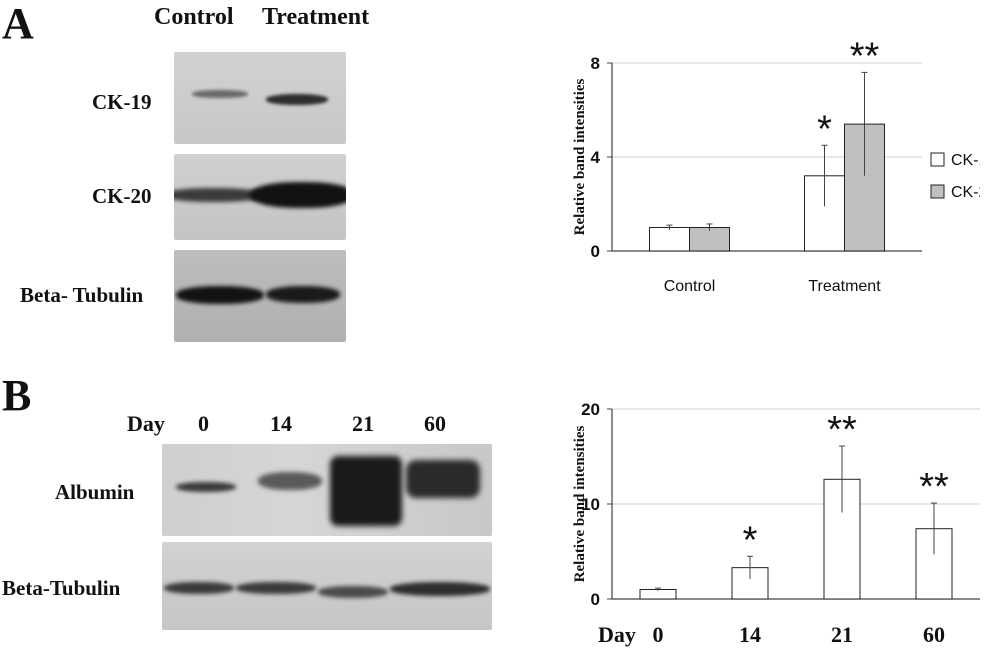 The image size is (1000, 648). What do you see at coordinates (95, 492) in the screenshot?
I see `blot-label-albumin: Albumin` at bounding box center [95, 492].